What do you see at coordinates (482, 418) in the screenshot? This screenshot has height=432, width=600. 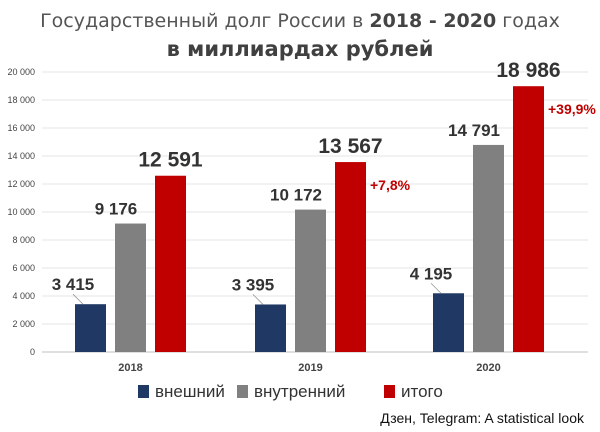 I see `source-note: Дзен, Telegram: A statistical look` at bounding box center [482, 418].